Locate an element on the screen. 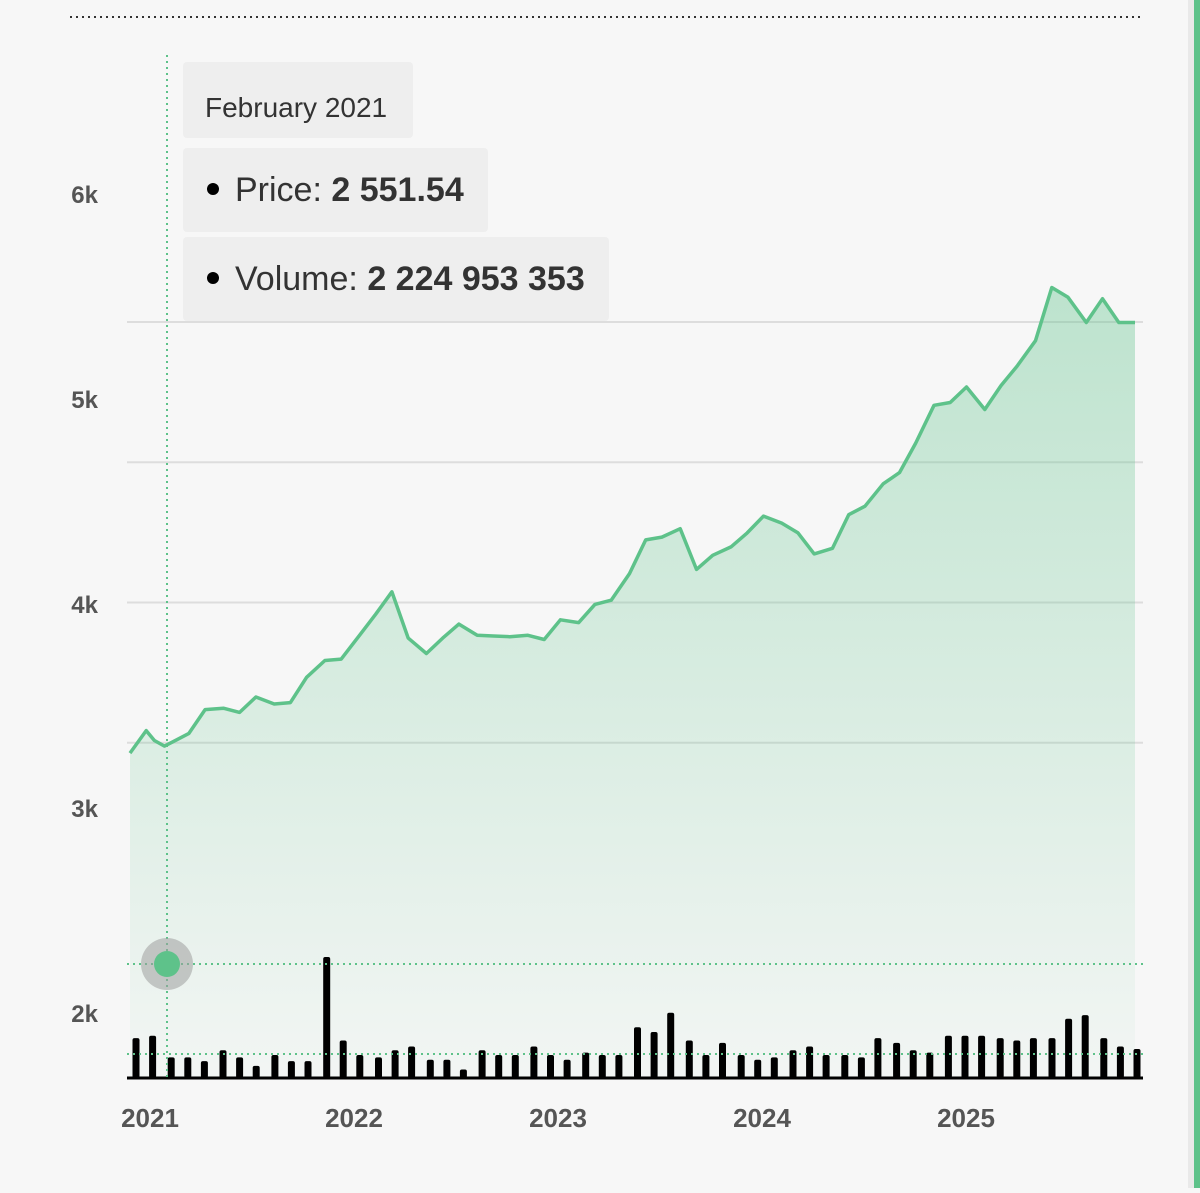 The width and height of the screenshot is (1200, 1193). x-tick-label: 2025 is located at coordinates (966, 1118).